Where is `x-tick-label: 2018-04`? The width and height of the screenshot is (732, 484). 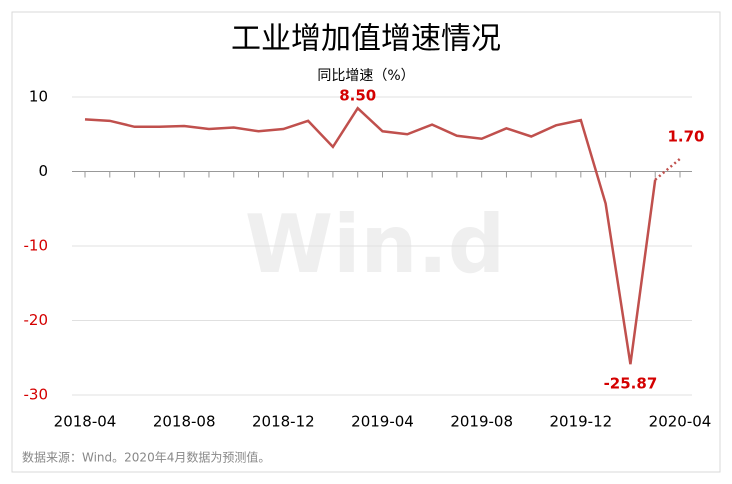 x-tick-label: 2018-04 is located at coordinates (85, 422).